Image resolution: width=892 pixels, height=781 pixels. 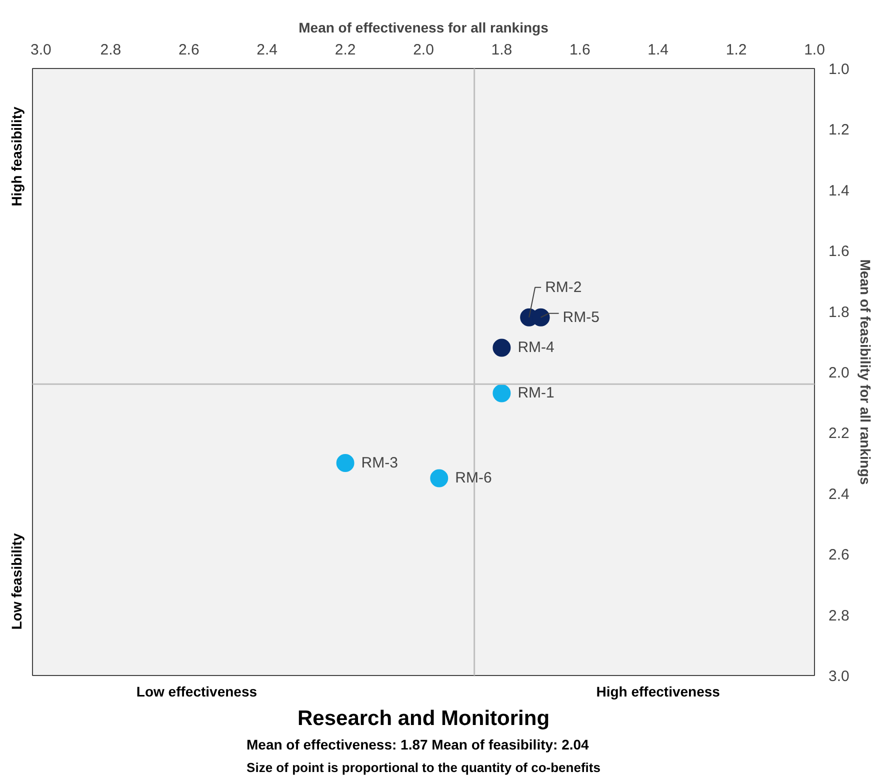 I want to click on text: Research and Monitoring, so click(x=423, y=718).